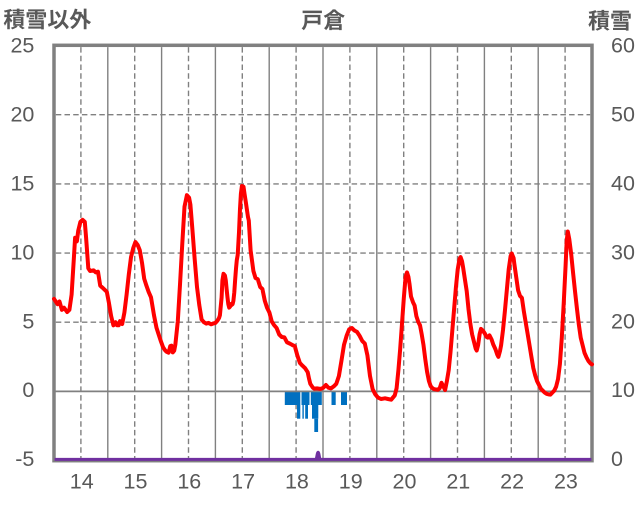 The image size is (636, 506). What do you see at coordinates (623, 183) in the screenshot?
I see `svg-text: 40` at bounding box center [623, 183].